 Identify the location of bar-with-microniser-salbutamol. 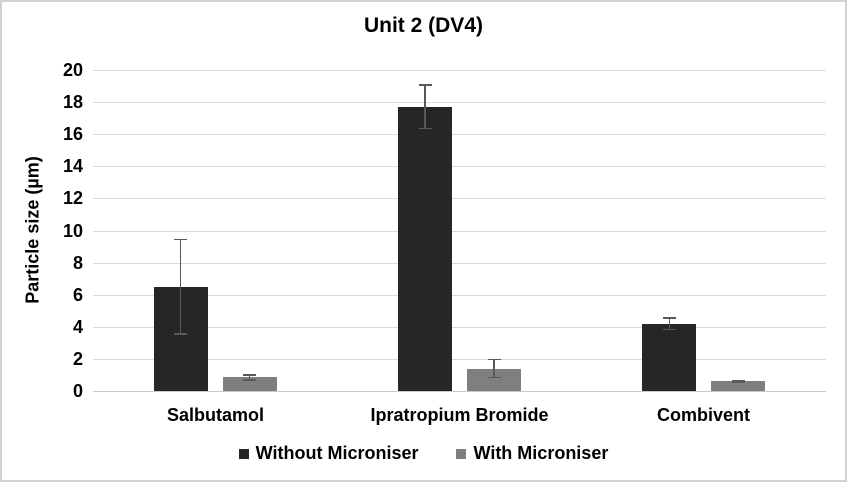
(249, 384).